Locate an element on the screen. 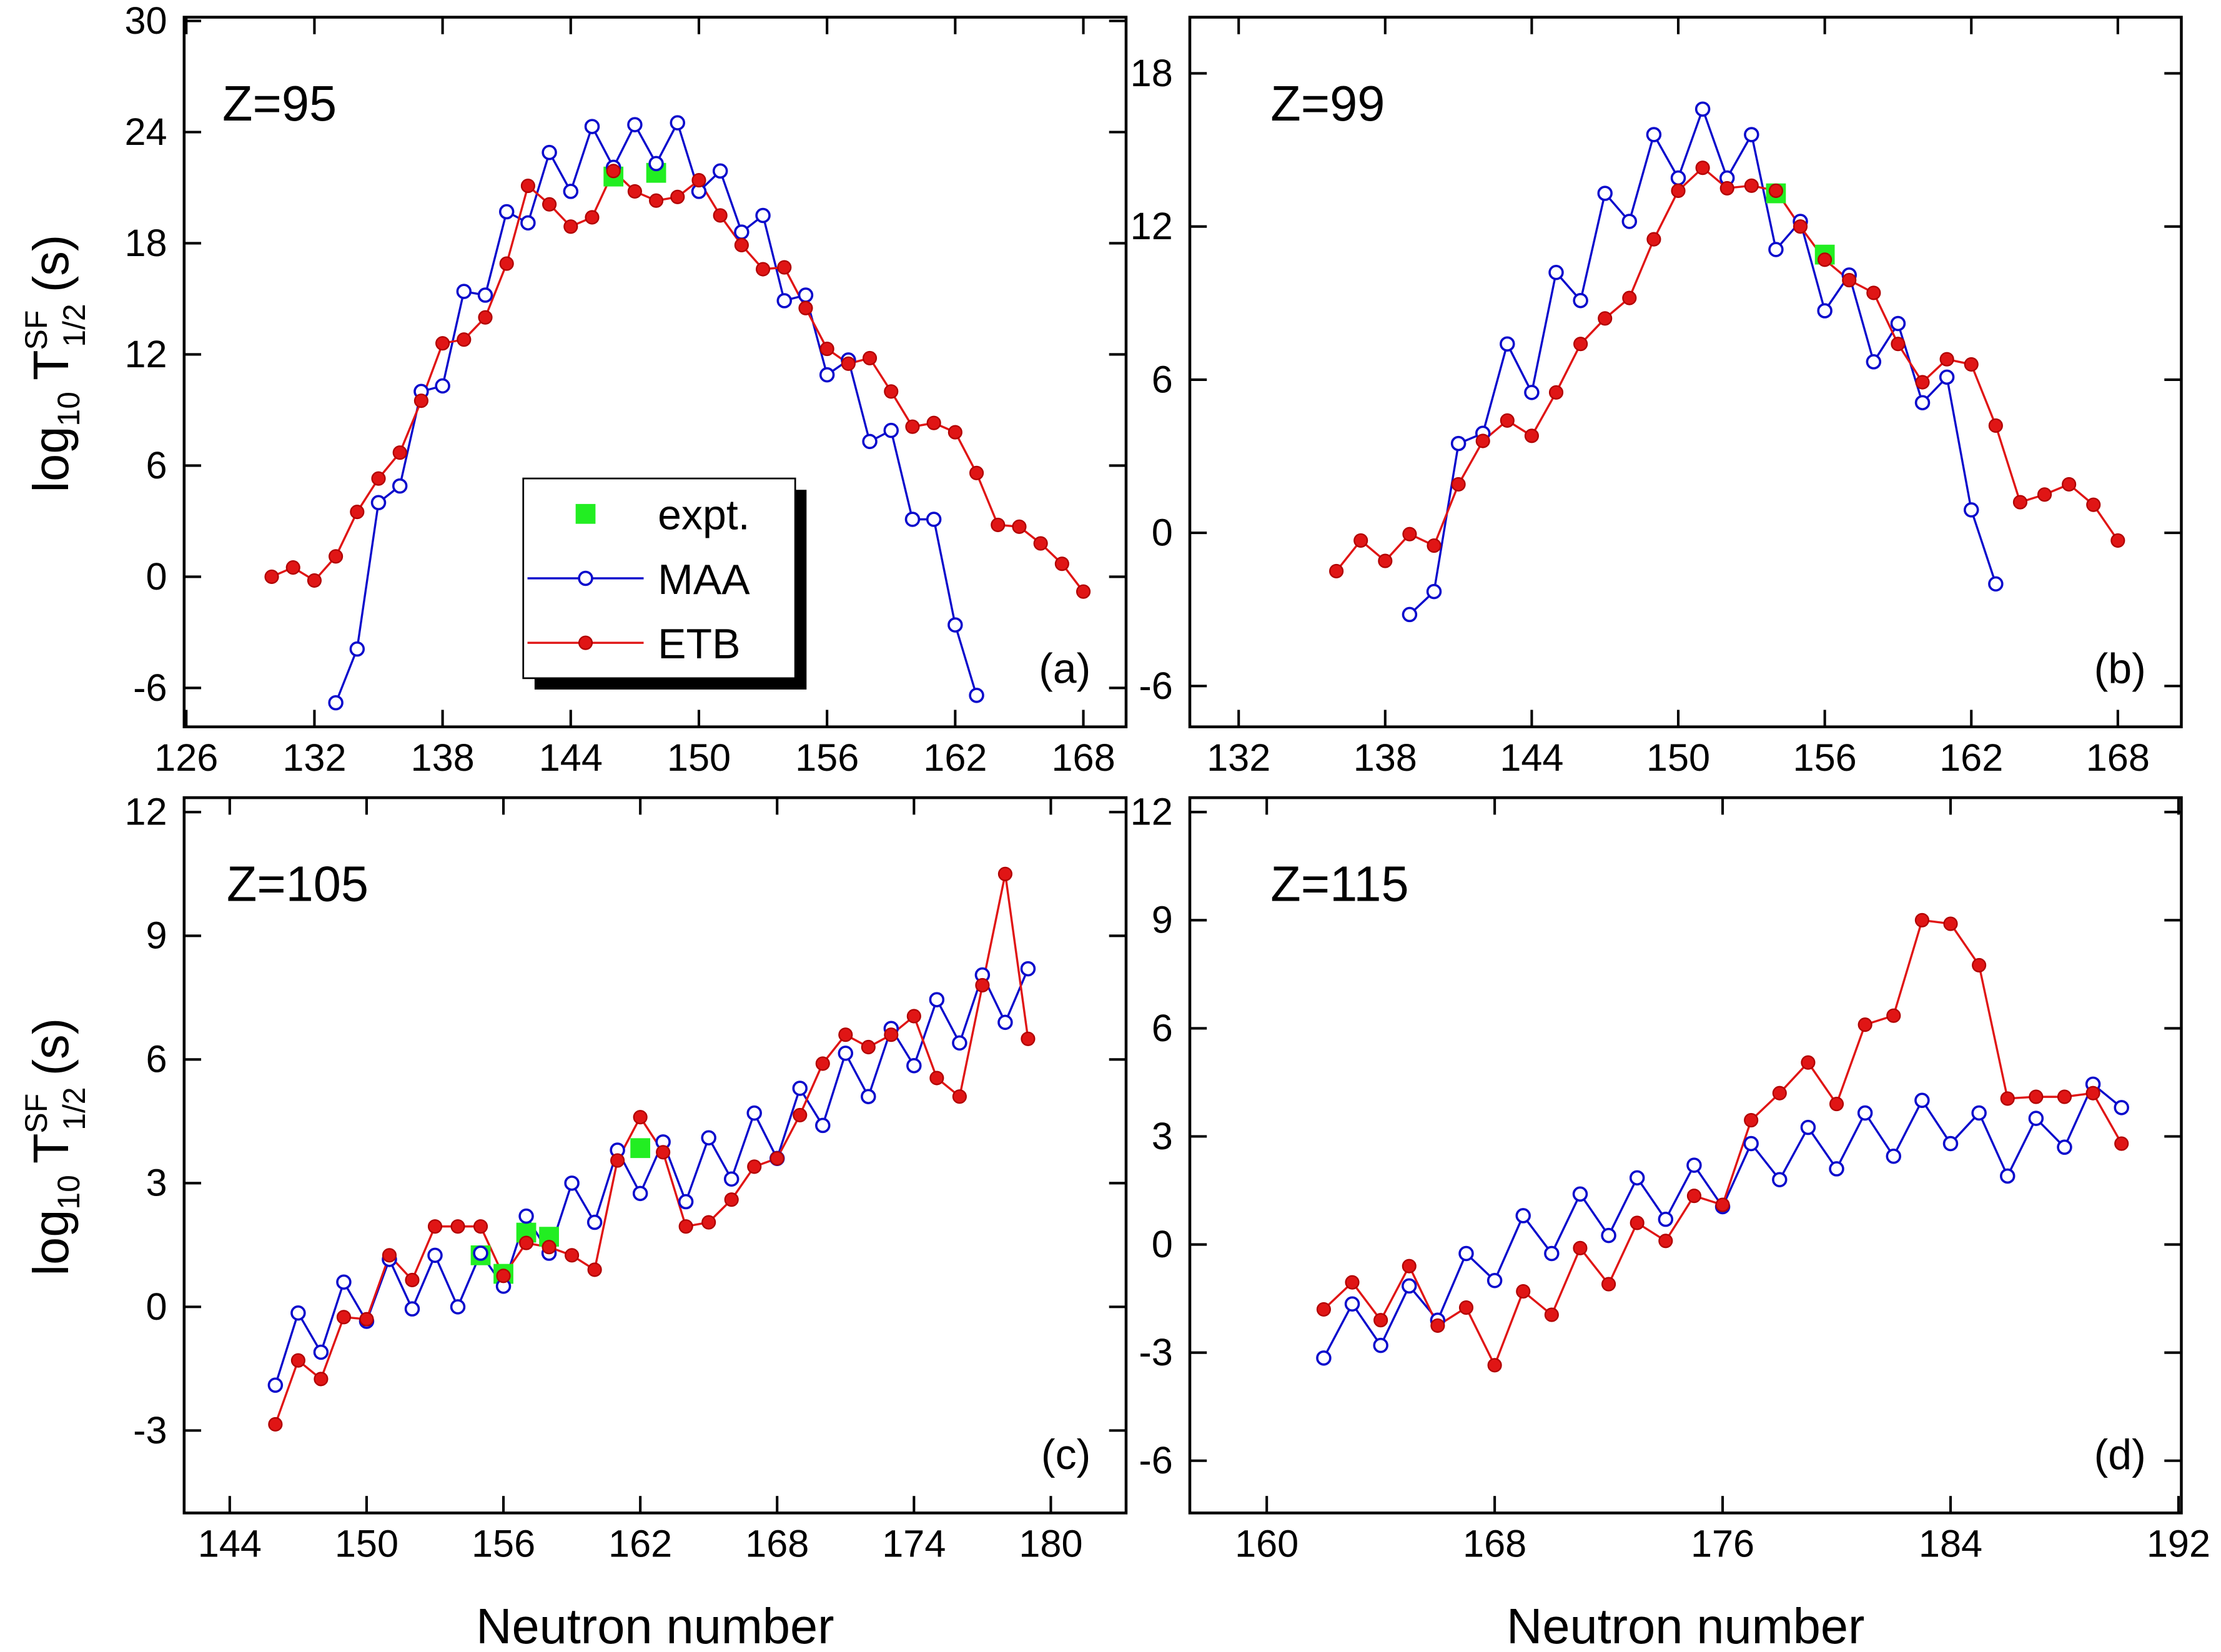  x-tick-label: 168 is located at coordinates (777, 1544).